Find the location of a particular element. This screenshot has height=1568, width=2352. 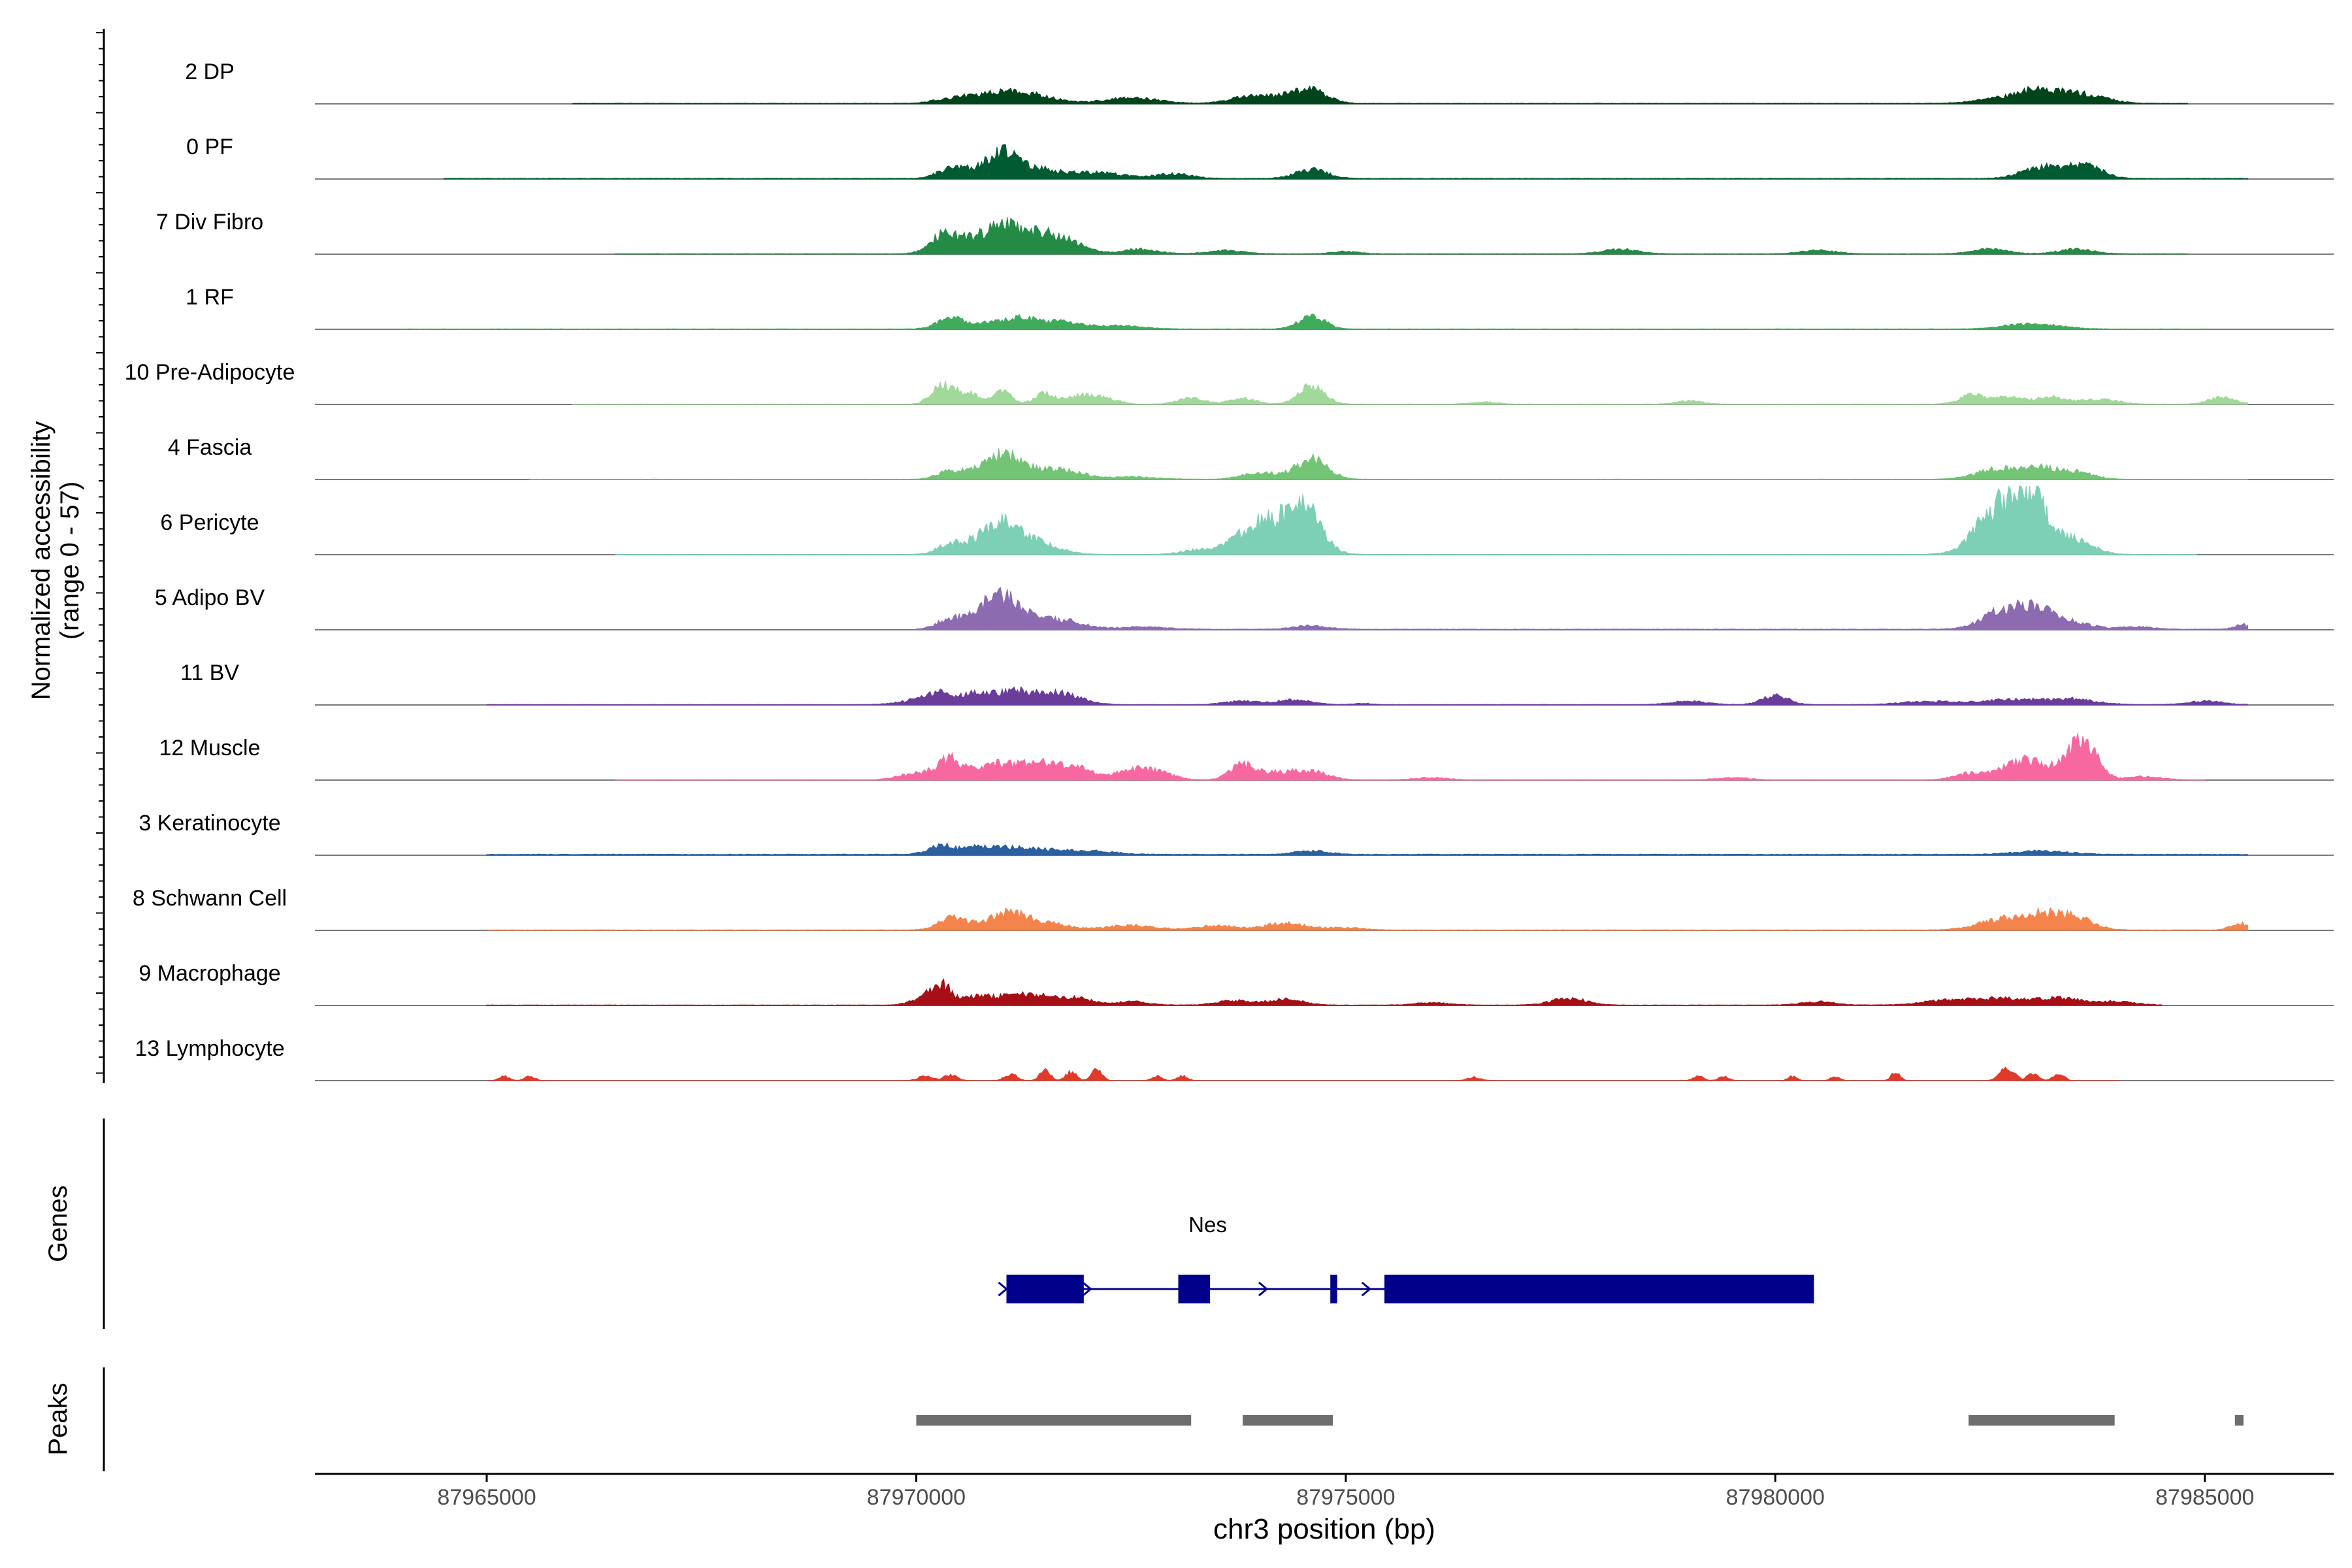

track-label-7: 5 Adipo BV is located at coordinates (210, 597).